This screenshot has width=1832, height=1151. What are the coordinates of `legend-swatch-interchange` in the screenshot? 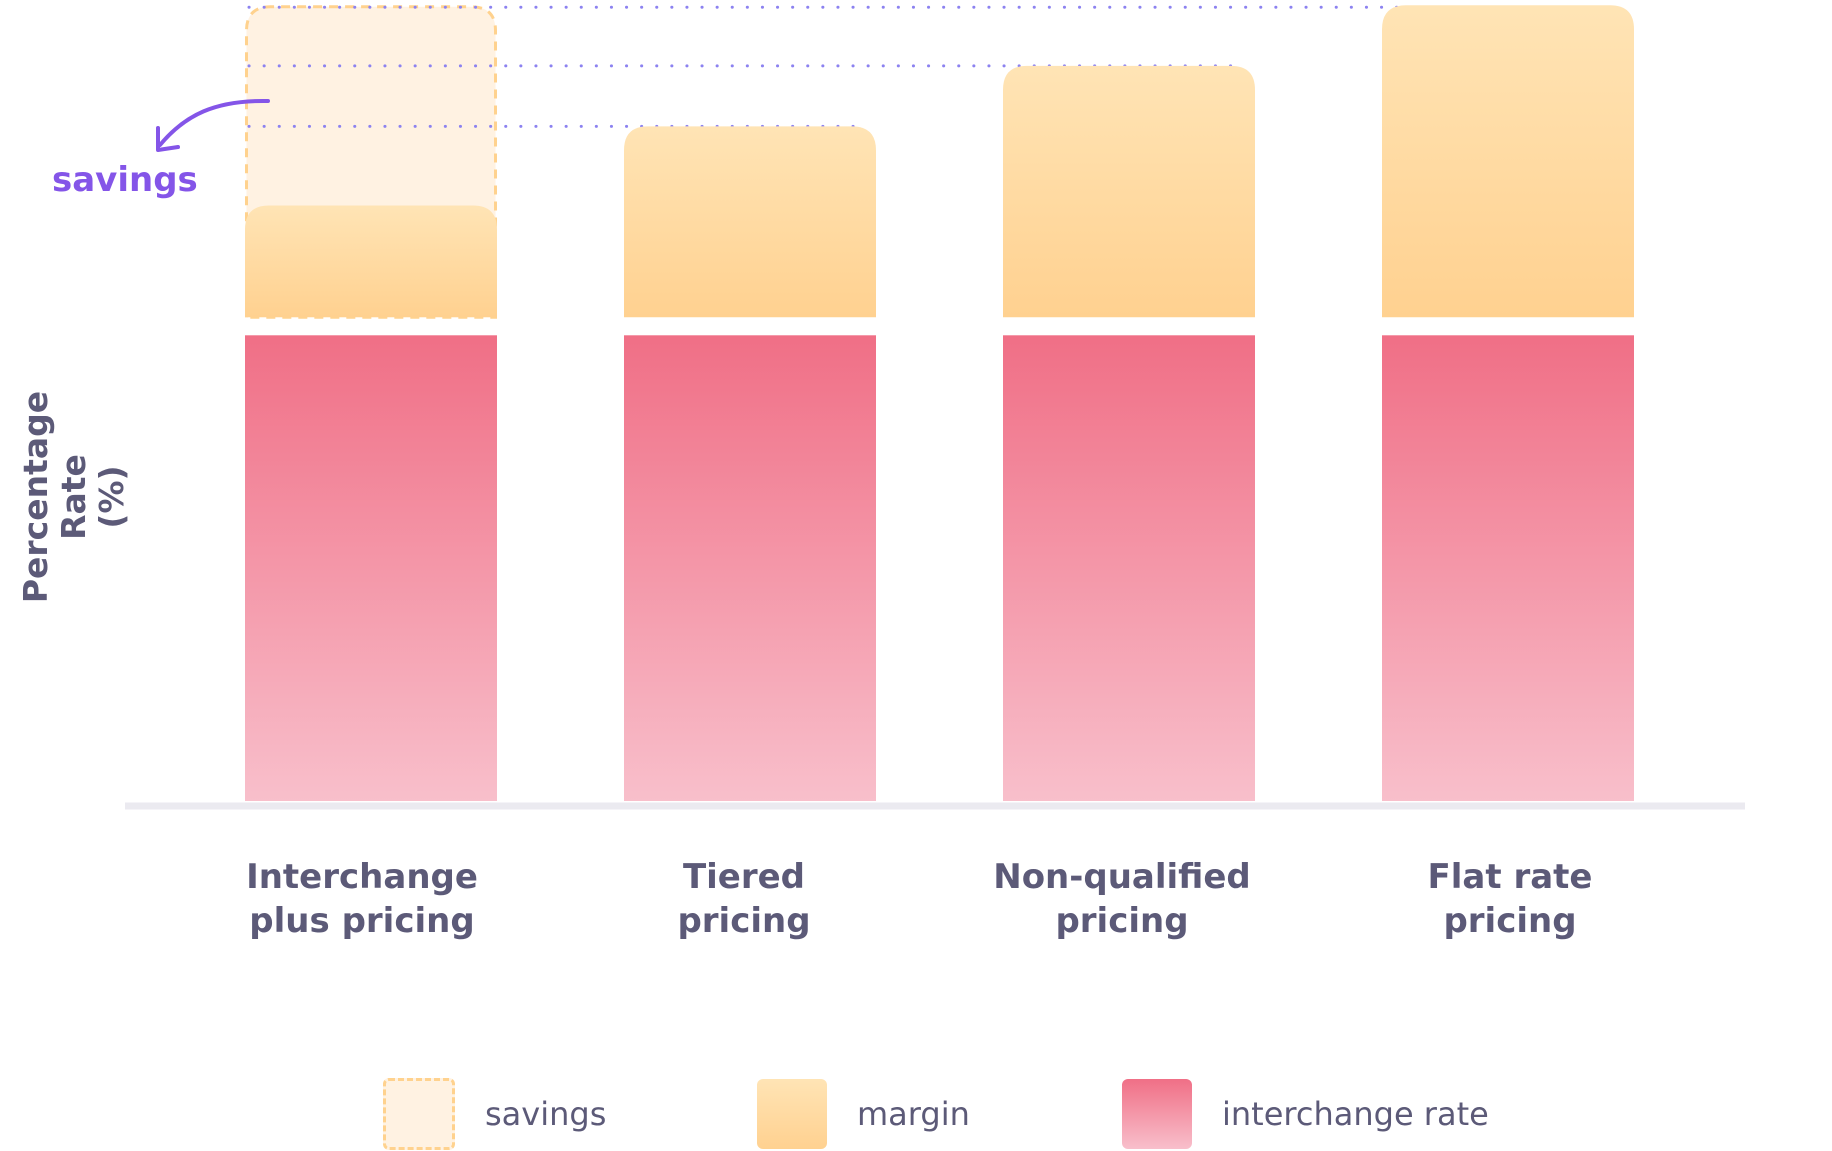 It's located at (1157, 1114).